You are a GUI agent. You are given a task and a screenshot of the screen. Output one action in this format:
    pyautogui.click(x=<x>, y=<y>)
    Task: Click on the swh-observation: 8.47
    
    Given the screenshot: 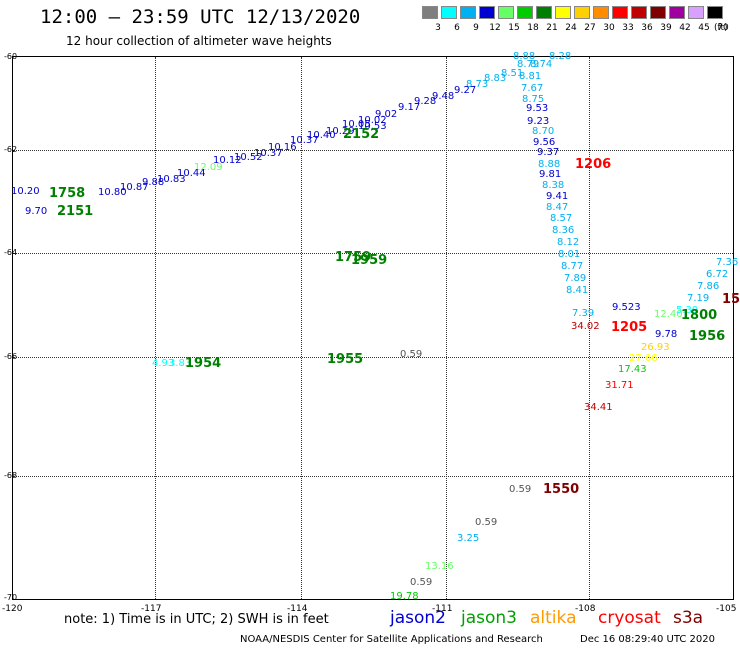 What is the action you would take?
    pyautogui.click(x=557, y=207)
    